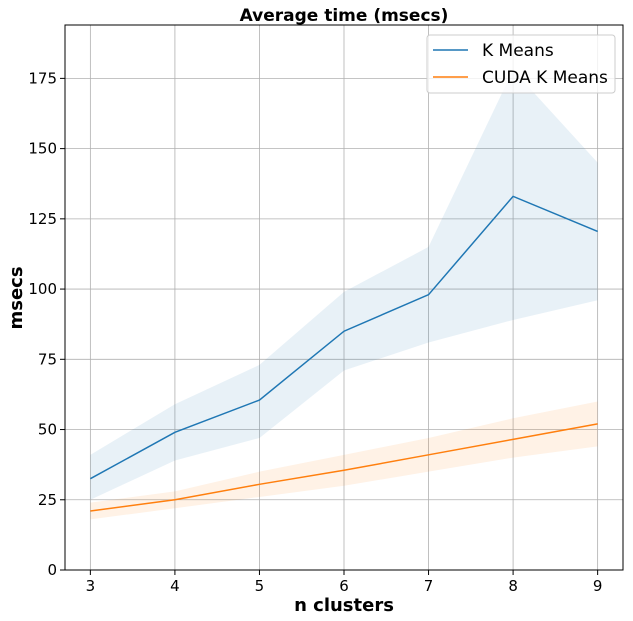  What do you see at coordinates (42, 149) in the screenshot?
I see `y-tick-label: 150` at bounding box center [42, 149].